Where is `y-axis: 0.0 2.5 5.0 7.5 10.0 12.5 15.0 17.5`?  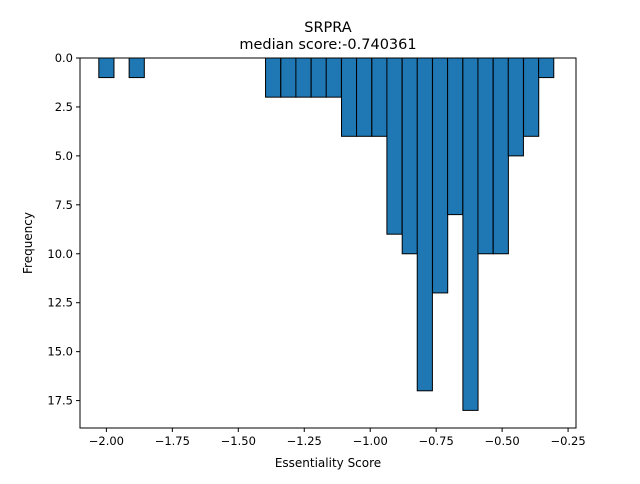 y-axis: 0.0 2.5 5.0 7.5 10.0 12.5 15.0 17.5 is located at coordinates (63, 229).